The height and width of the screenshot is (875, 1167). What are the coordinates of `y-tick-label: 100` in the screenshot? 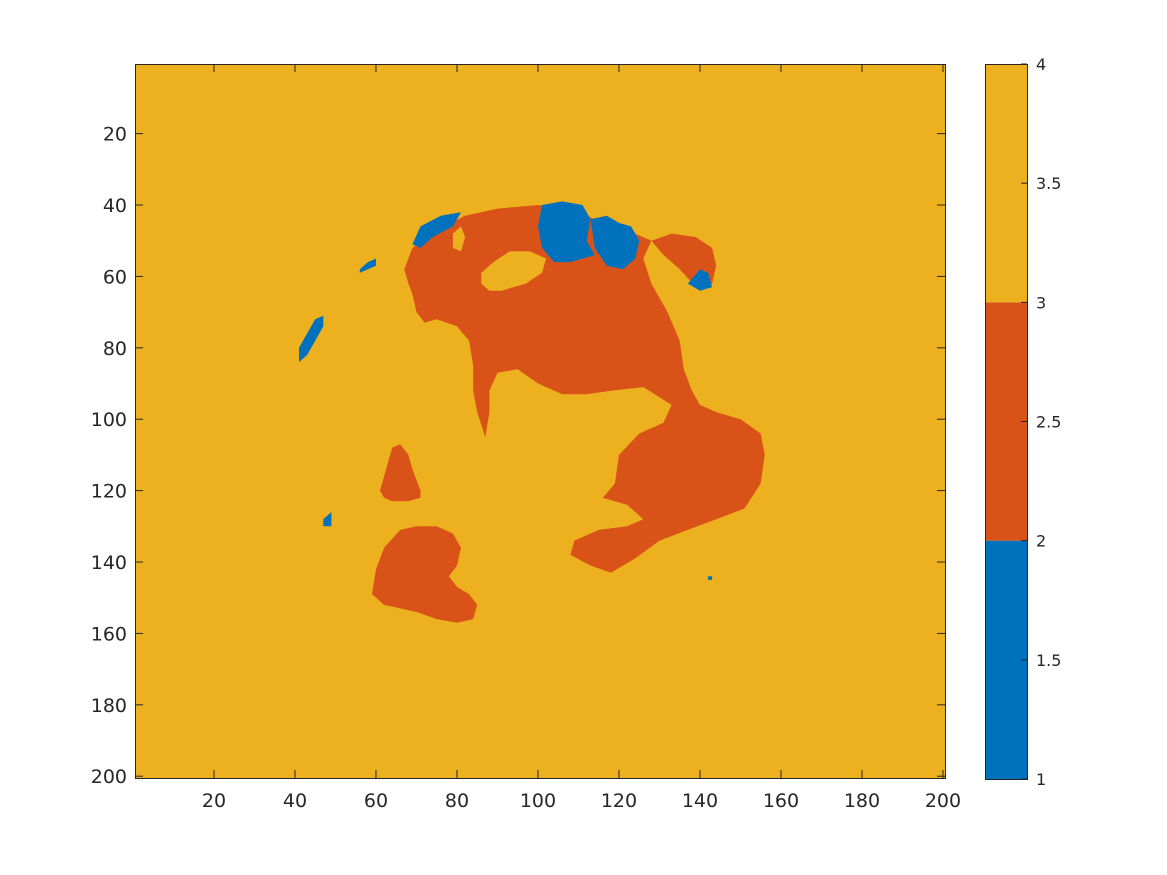 It's located at (109, 420).